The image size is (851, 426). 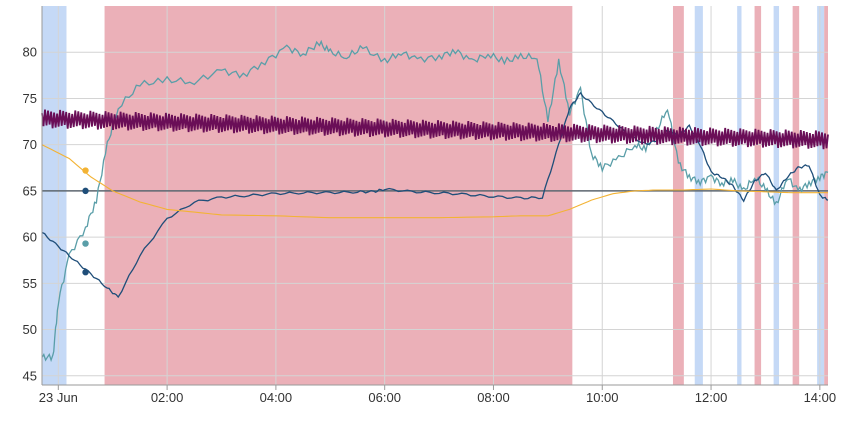 What do you see at coordinates (711, 397) in the screenshot?
I see `x-tick-label: 12:00` at bounding box center [711, 397].